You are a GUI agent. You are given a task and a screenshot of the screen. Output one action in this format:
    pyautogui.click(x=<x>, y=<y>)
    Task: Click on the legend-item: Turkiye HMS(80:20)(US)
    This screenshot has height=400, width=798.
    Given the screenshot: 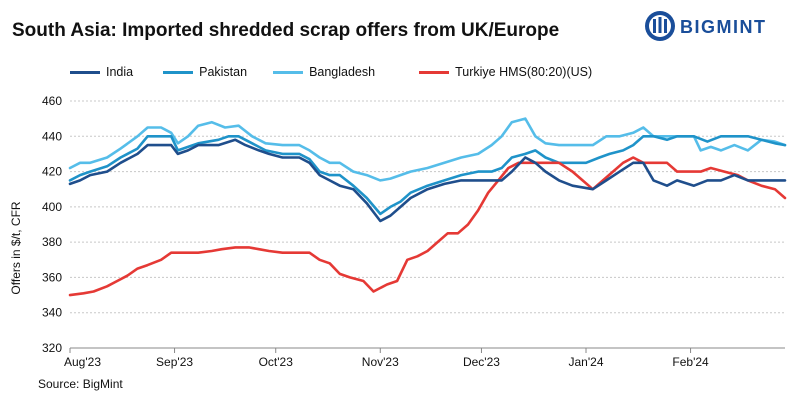 What is the action you would take?
    pyautogui.click(x=505, y=72)
    